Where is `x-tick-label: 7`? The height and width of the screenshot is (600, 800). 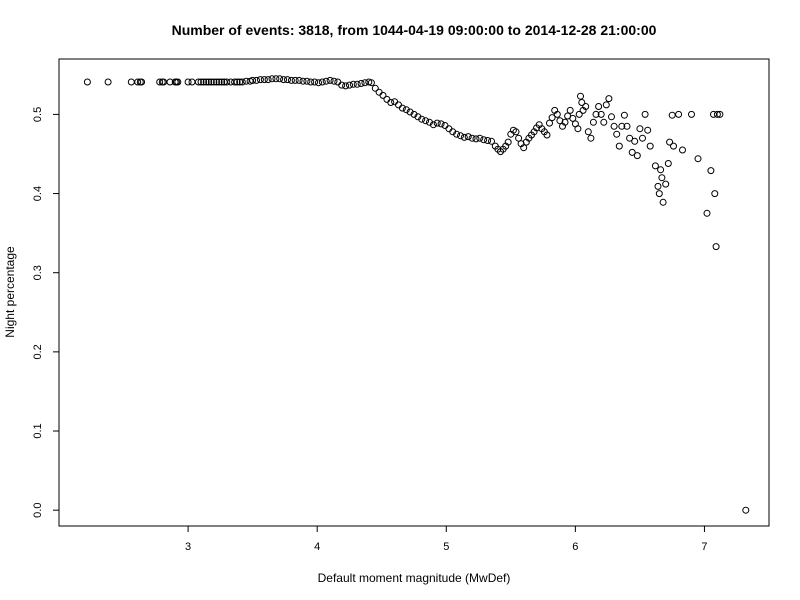
x-tick-label: 7 is located at coordinates (704, 547).